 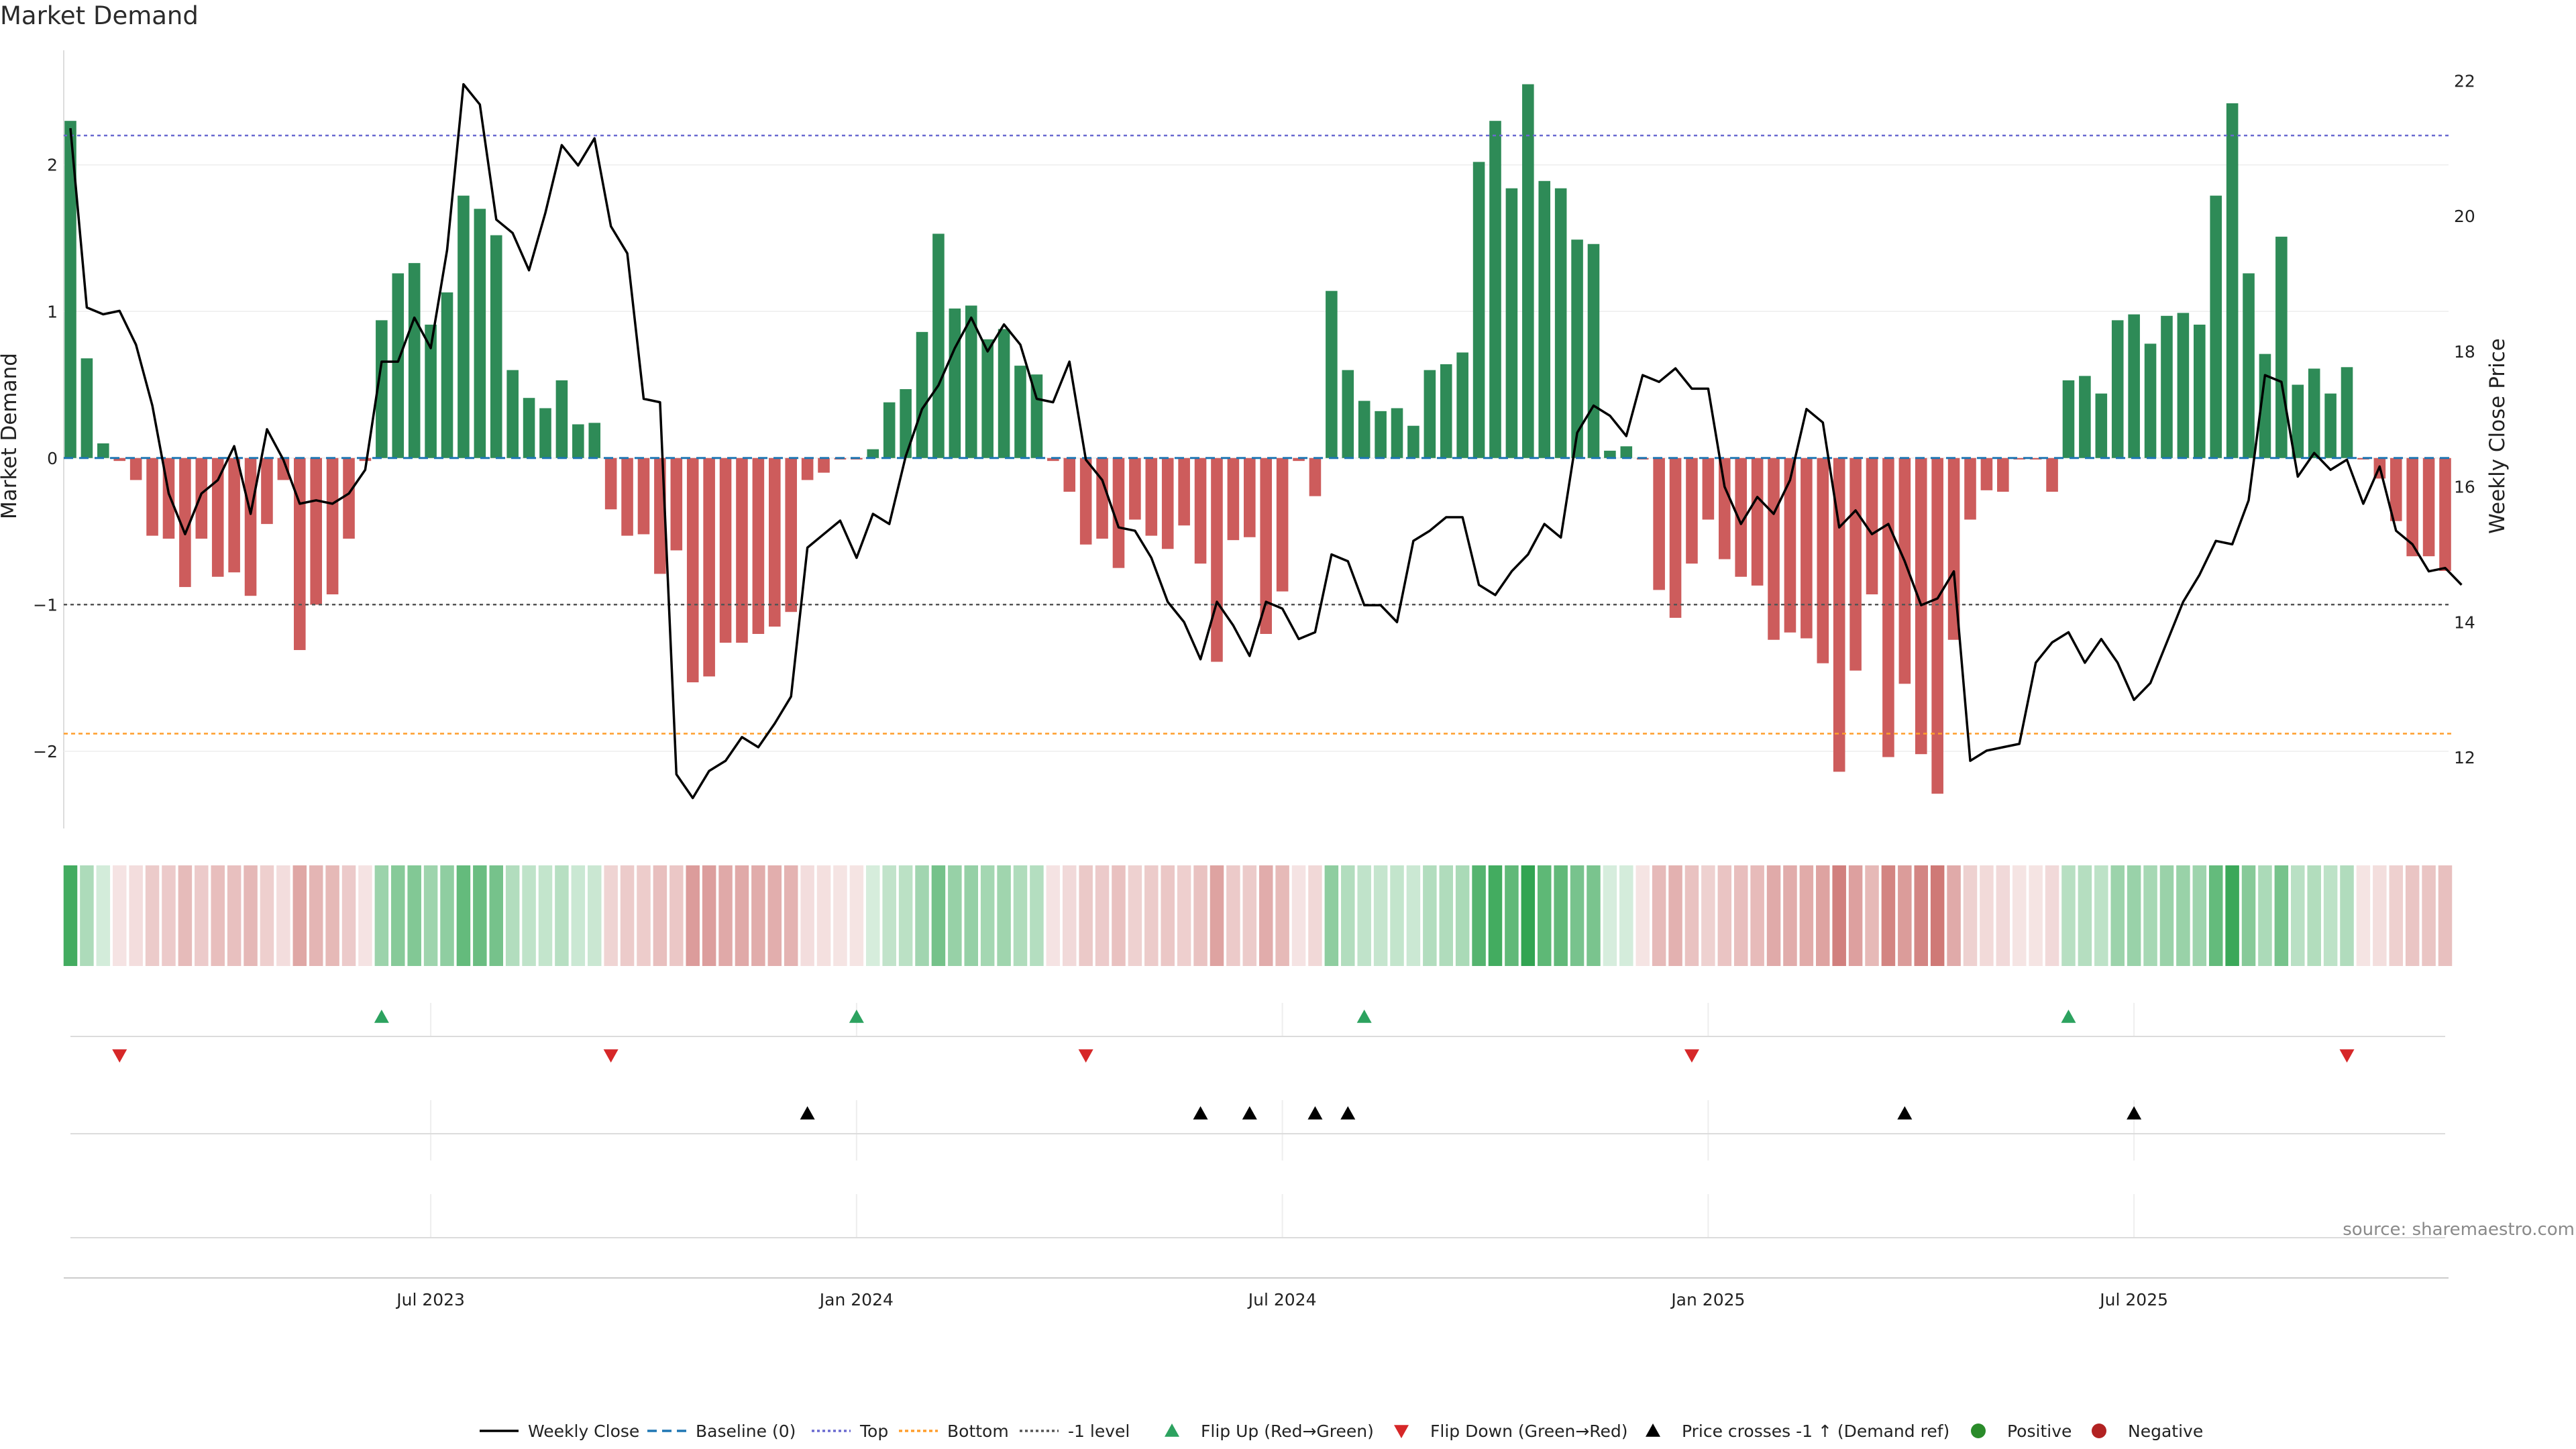 What do you see at coordinates (45, 604) in the screenshot?
I see `left-tick-label: −1` at bounding box center [45, 604].